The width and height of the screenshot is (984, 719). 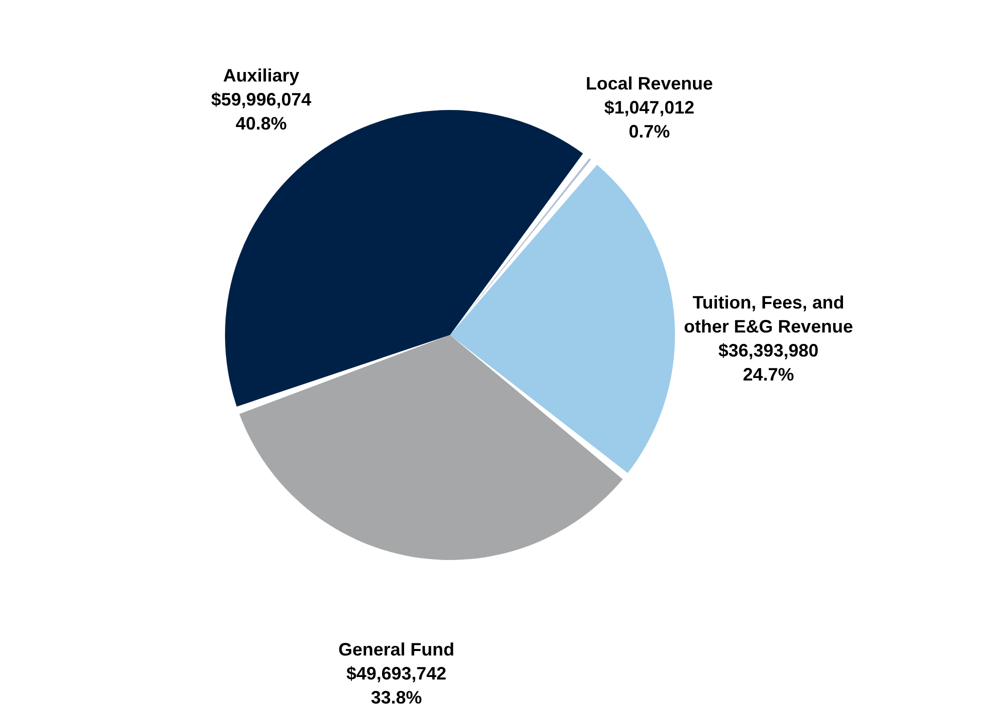 What do you see at coordinates (649, 84) in the screenshot?
I see `slice-label: Local Revenue` at bounding box center [649, 84].